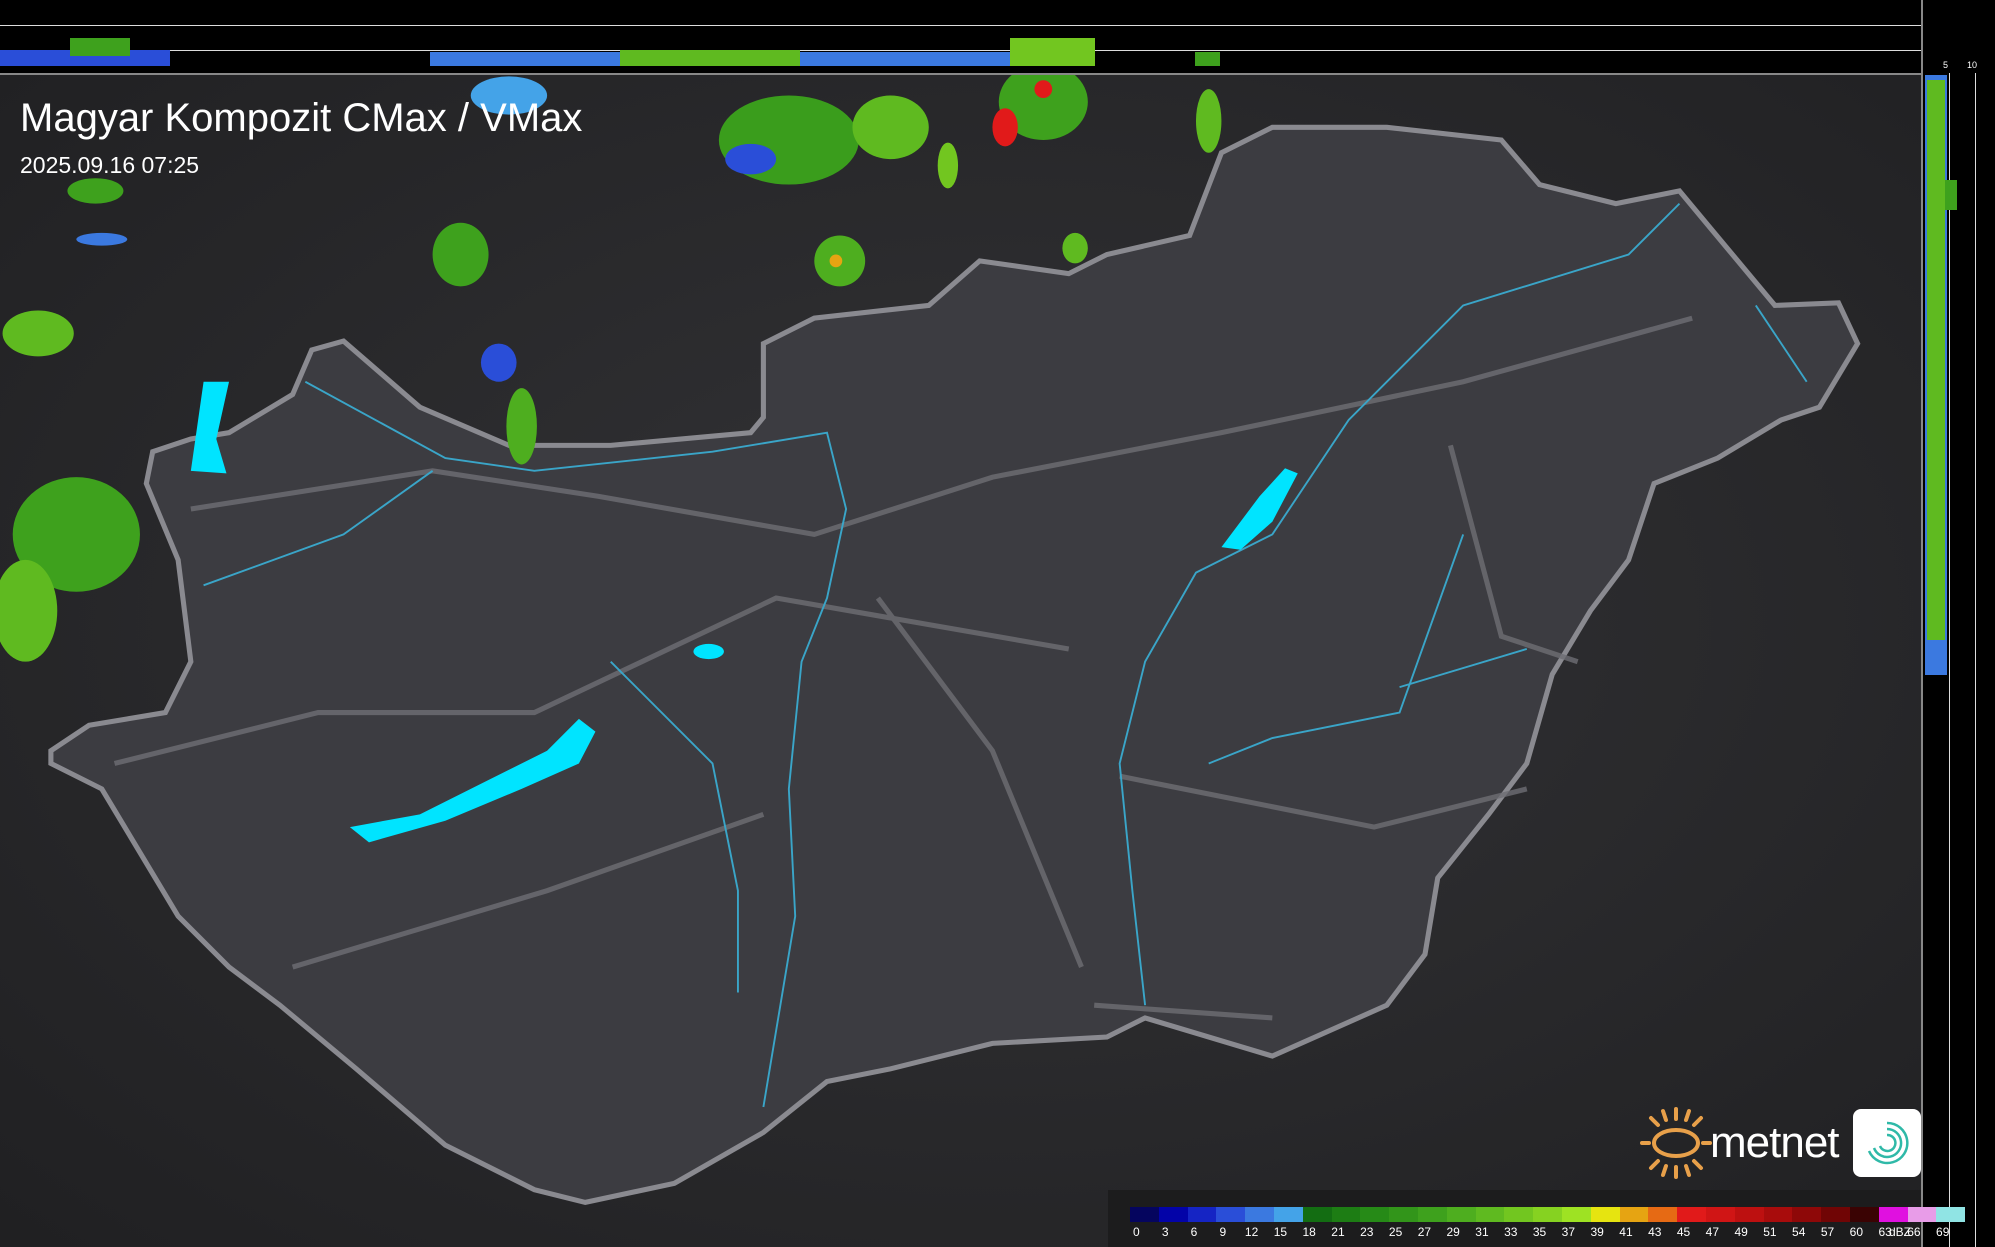 The width and height of the screenshot is (1995, 1247). I want to click on legend-label: 29, so click(1453, 1232).